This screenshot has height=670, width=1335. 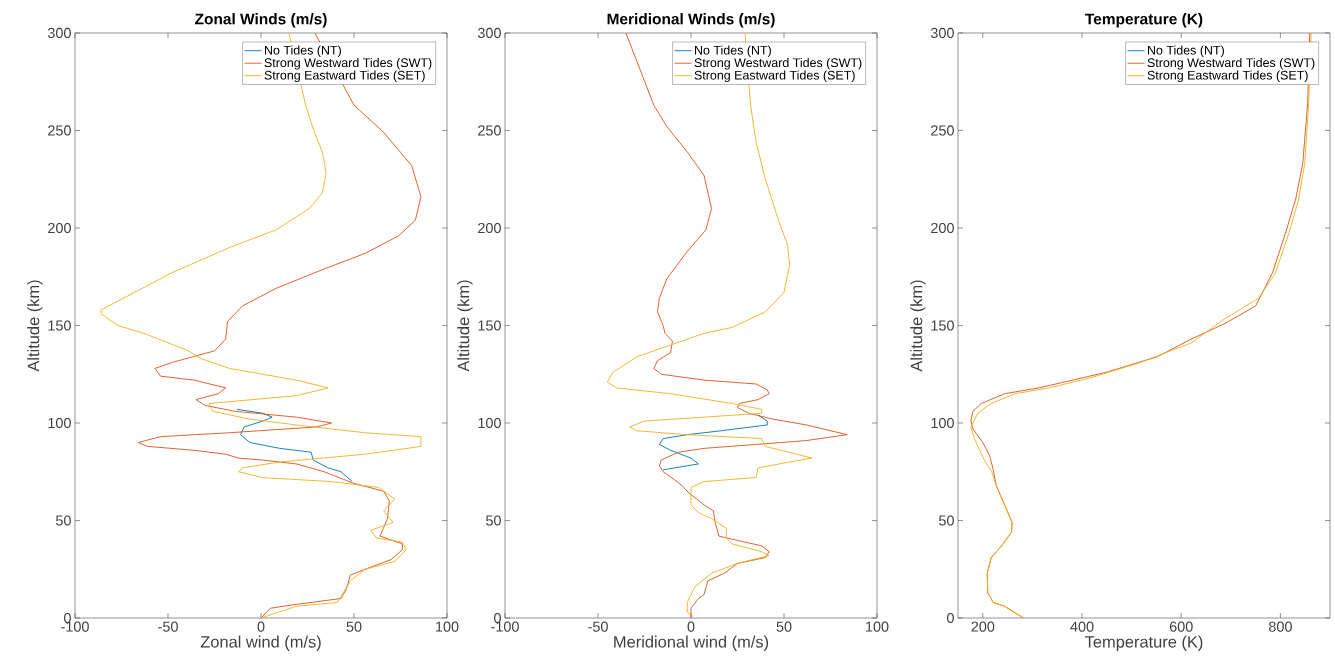 What do you see at coordinates (260, 643) in the screenshot?
I see `x-axis-title: Zonal wind (m/s)` at bounding box center [260, 643].